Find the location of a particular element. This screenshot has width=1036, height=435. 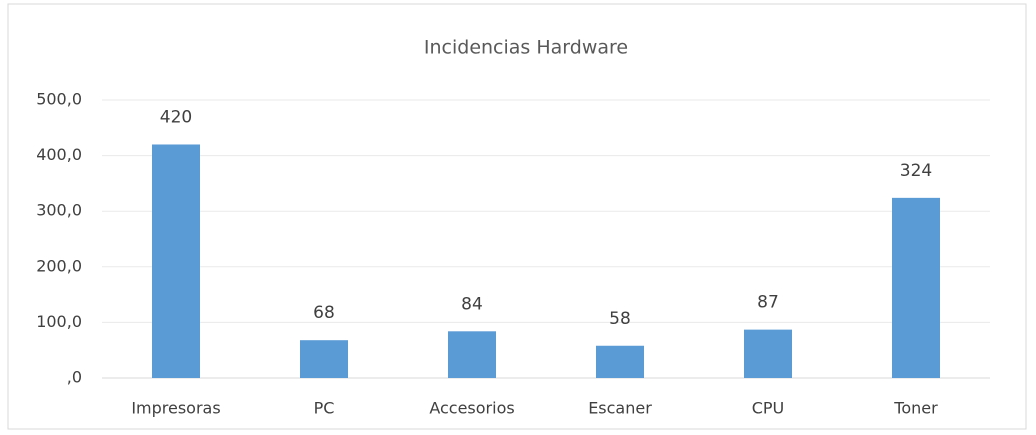

x-tick-label: Accesorios is located at coordinates (471, 408).